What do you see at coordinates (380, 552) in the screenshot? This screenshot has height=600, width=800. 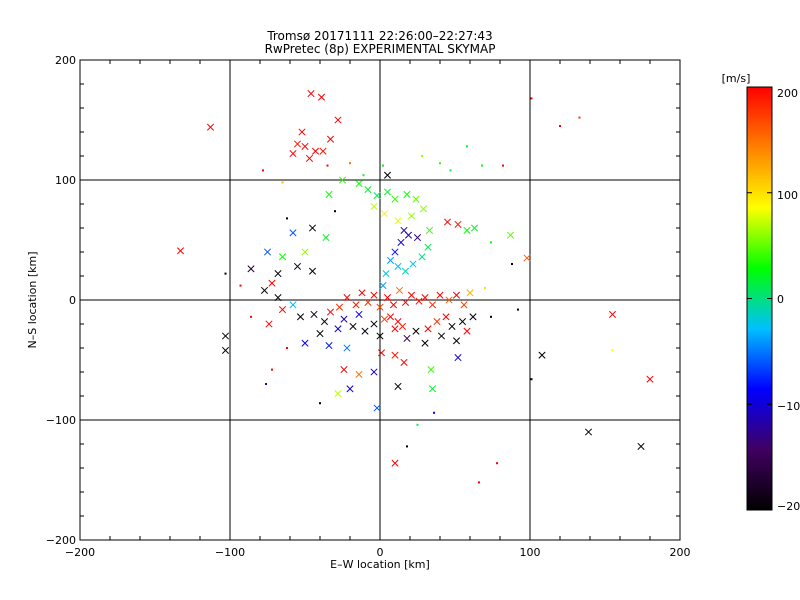 I see `x-tick-label: 0` at bounding box center [380, 552].